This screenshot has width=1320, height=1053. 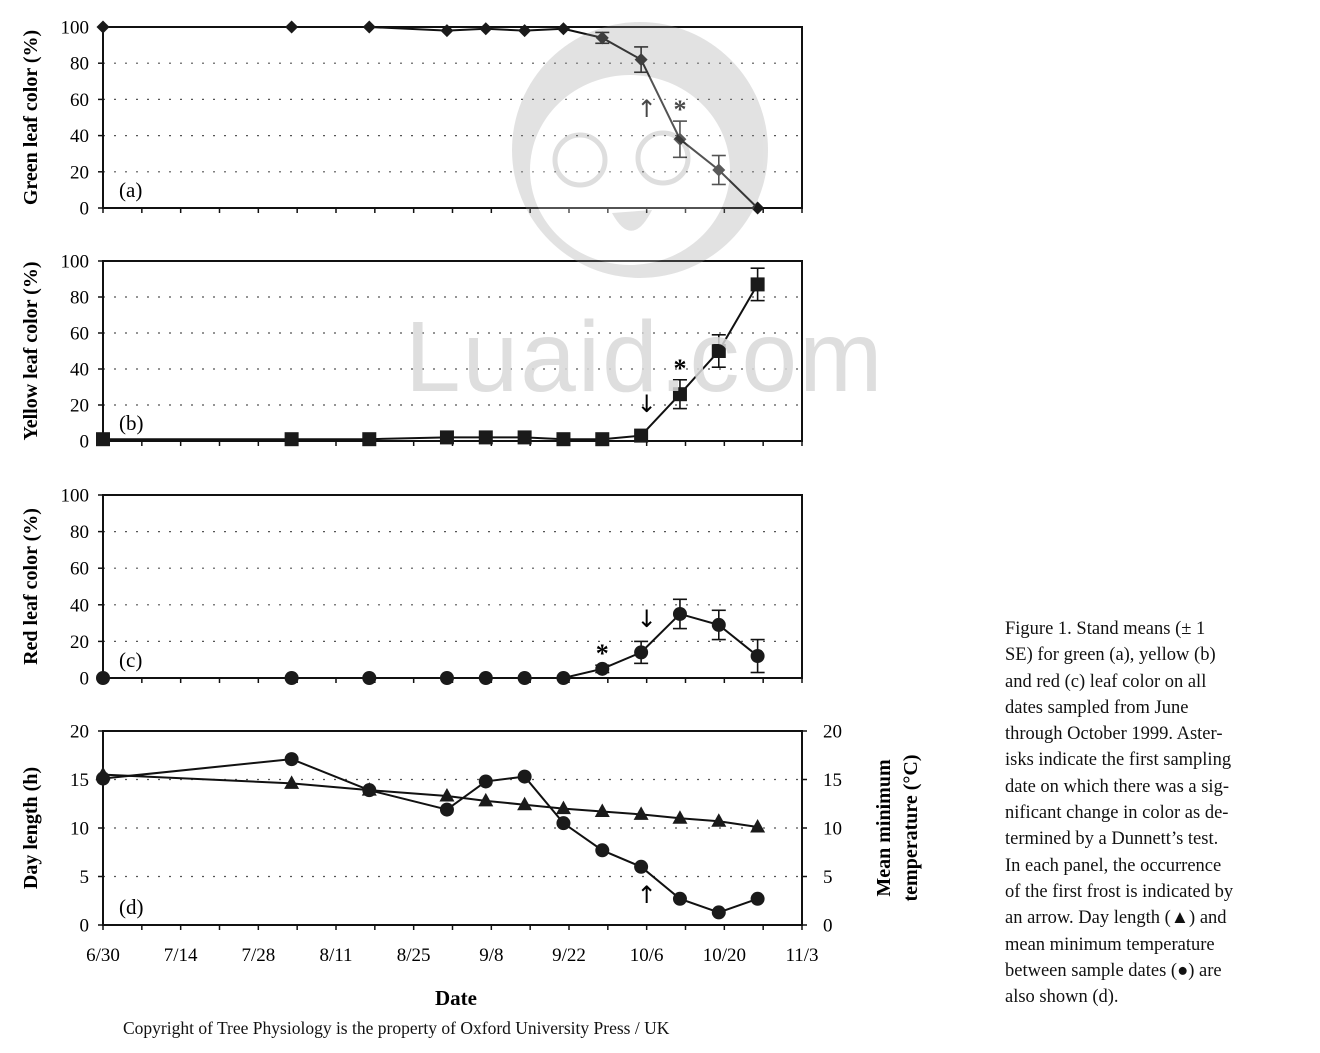 What do you see at coordinates (130, 190) in the screenshot?
I see `panel-label: (a)` at bounding box center [130, 190].